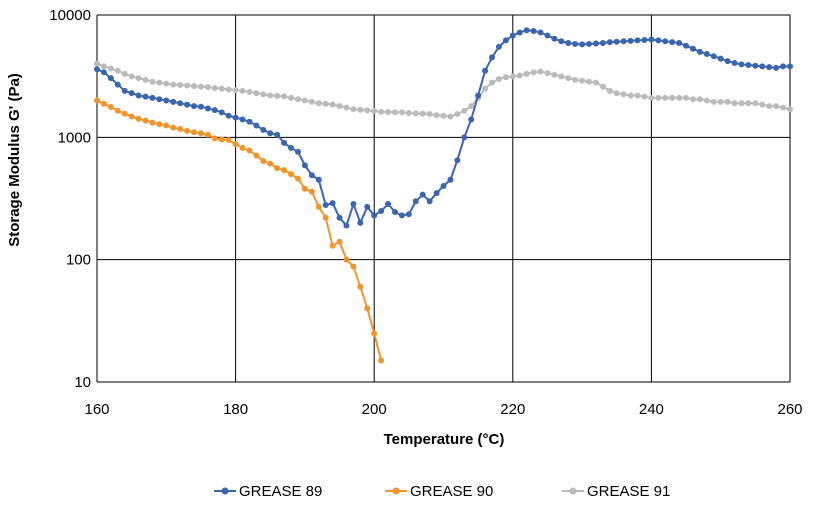 Image resolution: width=813 pixels, height=505 pixels. Describe the element at coordinates (70, 15) in the screenshot. I see `y-tick-label: 10000` at that location.